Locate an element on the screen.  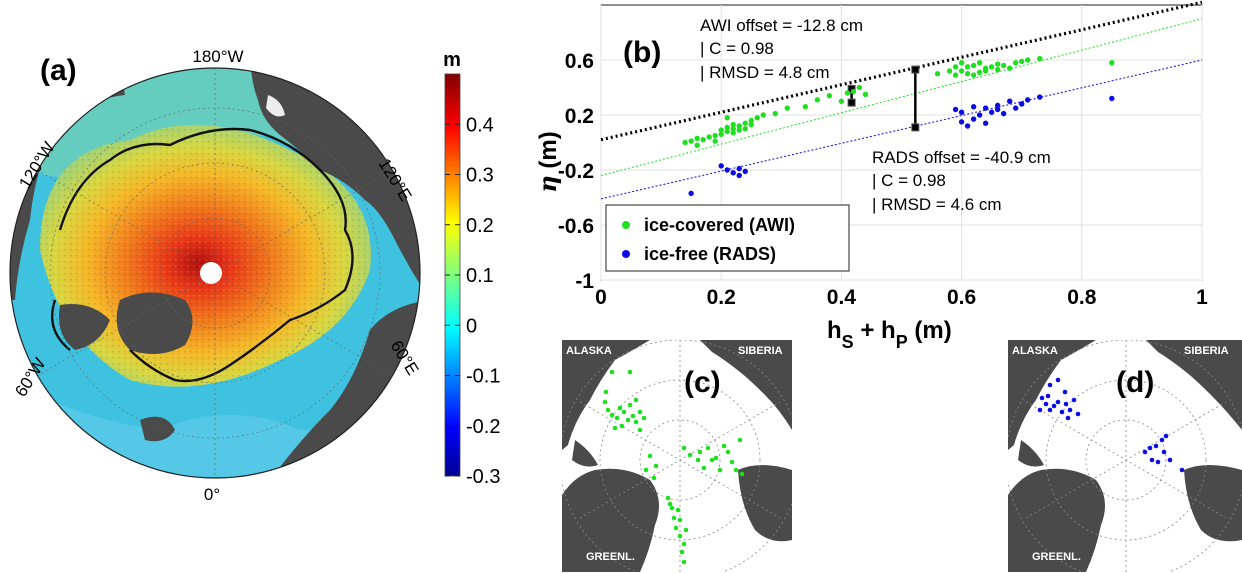
y-tick-labels: 0.6 0.2 -0.2 -0.6 -1 is located at coordinates (576, 171).